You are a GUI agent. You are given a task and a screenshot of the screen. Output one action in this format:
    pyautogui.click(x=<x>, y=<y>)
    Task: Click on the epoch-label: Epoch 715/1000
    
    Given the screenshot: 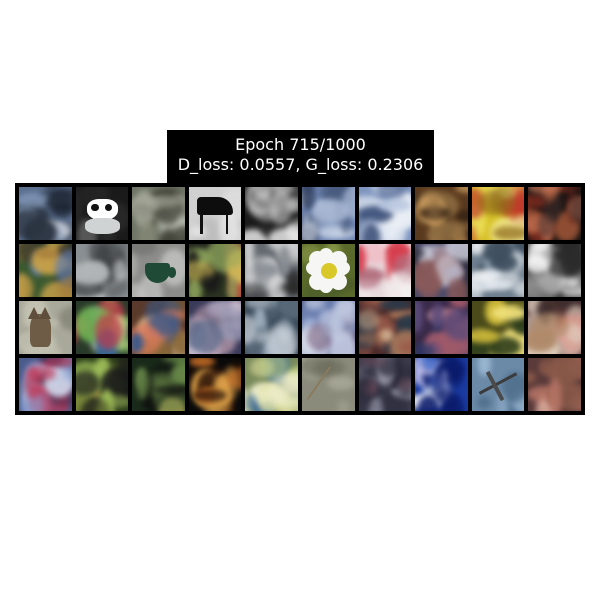 What is the action you would take?
    pyautogui.click(x=300, y=144)
    